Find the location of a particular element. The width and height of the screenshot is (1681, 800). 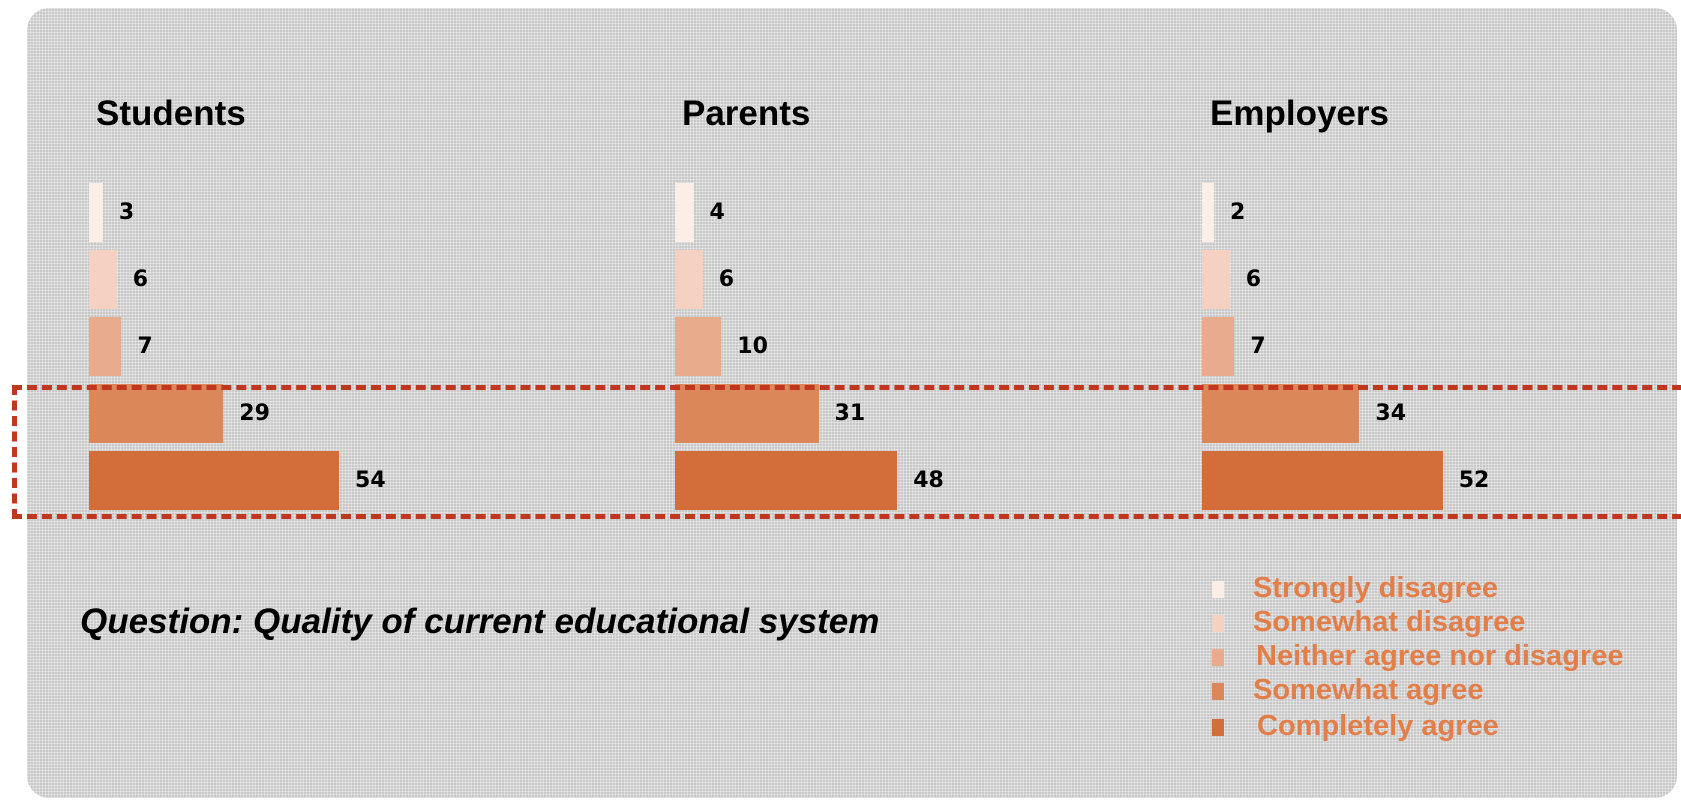

data-label-students-4: 54 is located at coordinates (370, 480).